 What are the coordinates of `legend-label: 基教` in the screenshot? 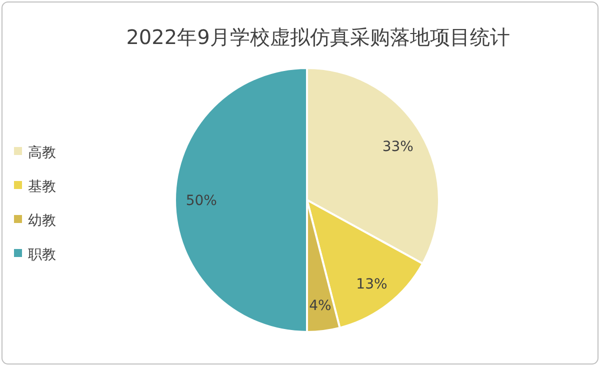 It's located at (42, 187).